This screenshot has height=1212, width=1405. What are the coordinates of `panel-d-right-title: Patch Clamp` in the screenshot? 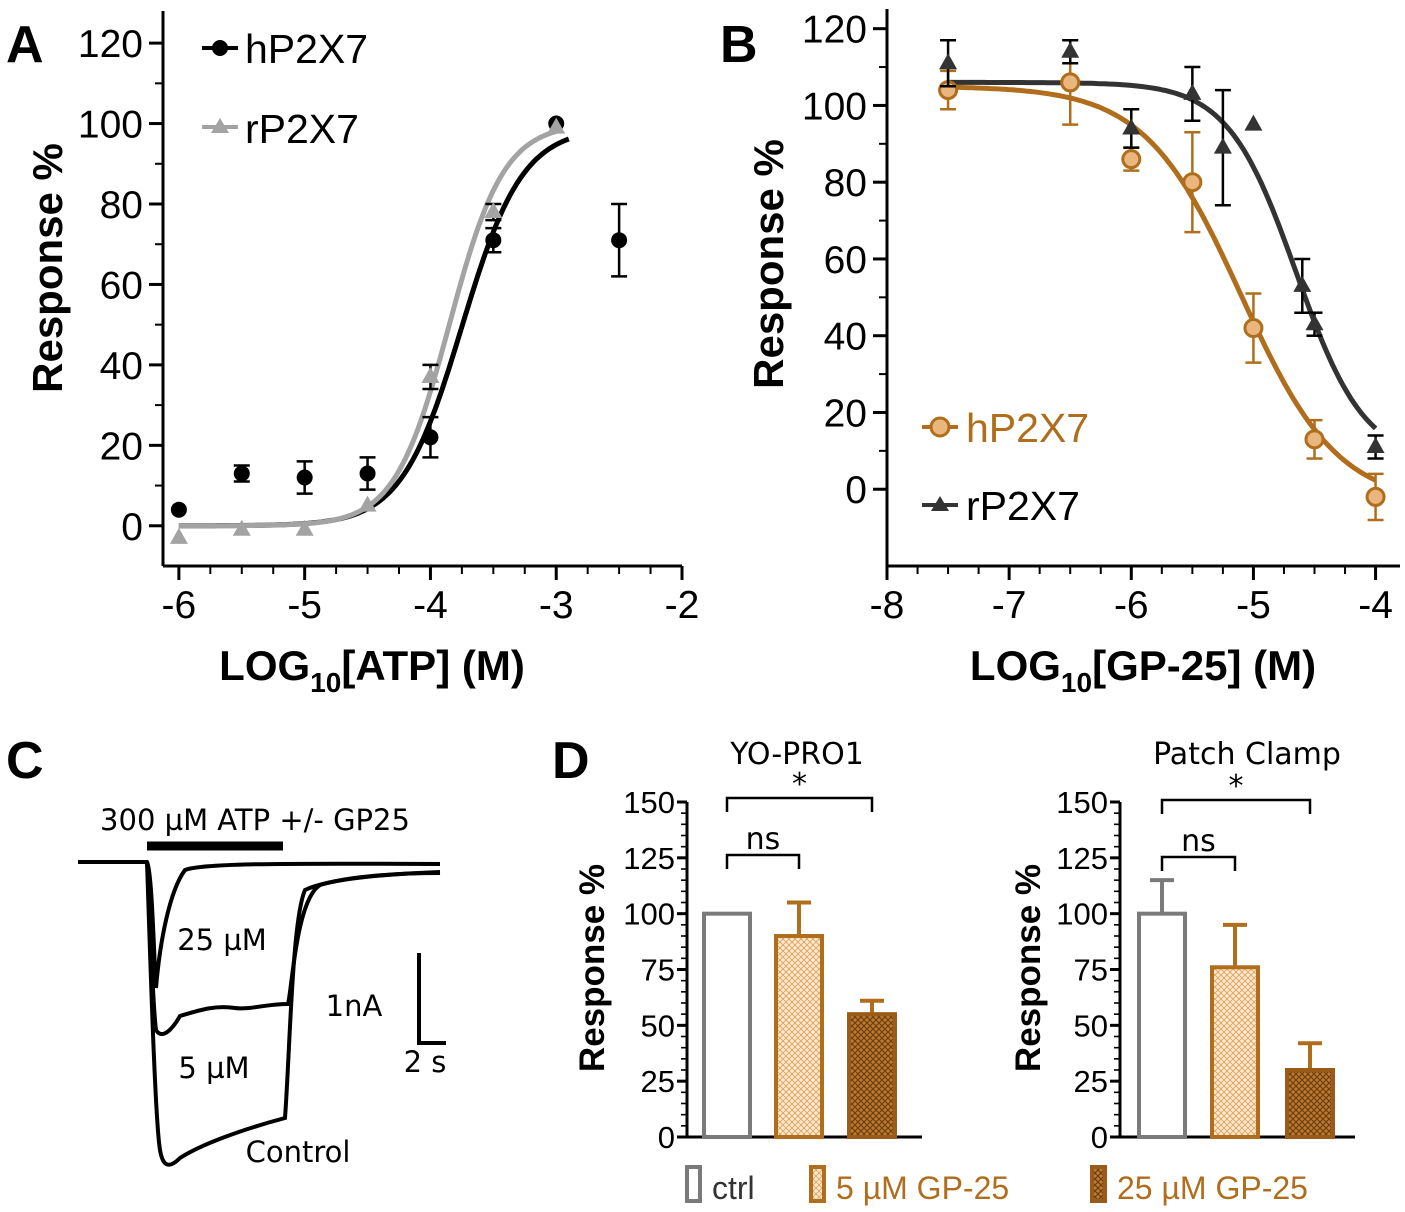 It's located at (1247, 754).